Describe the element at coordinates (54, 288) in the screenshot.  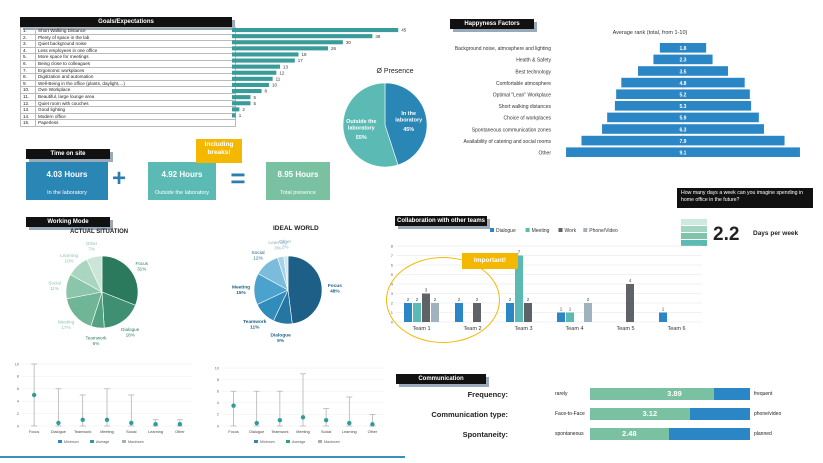
I see `actual-slice-value: 11%` at that location.